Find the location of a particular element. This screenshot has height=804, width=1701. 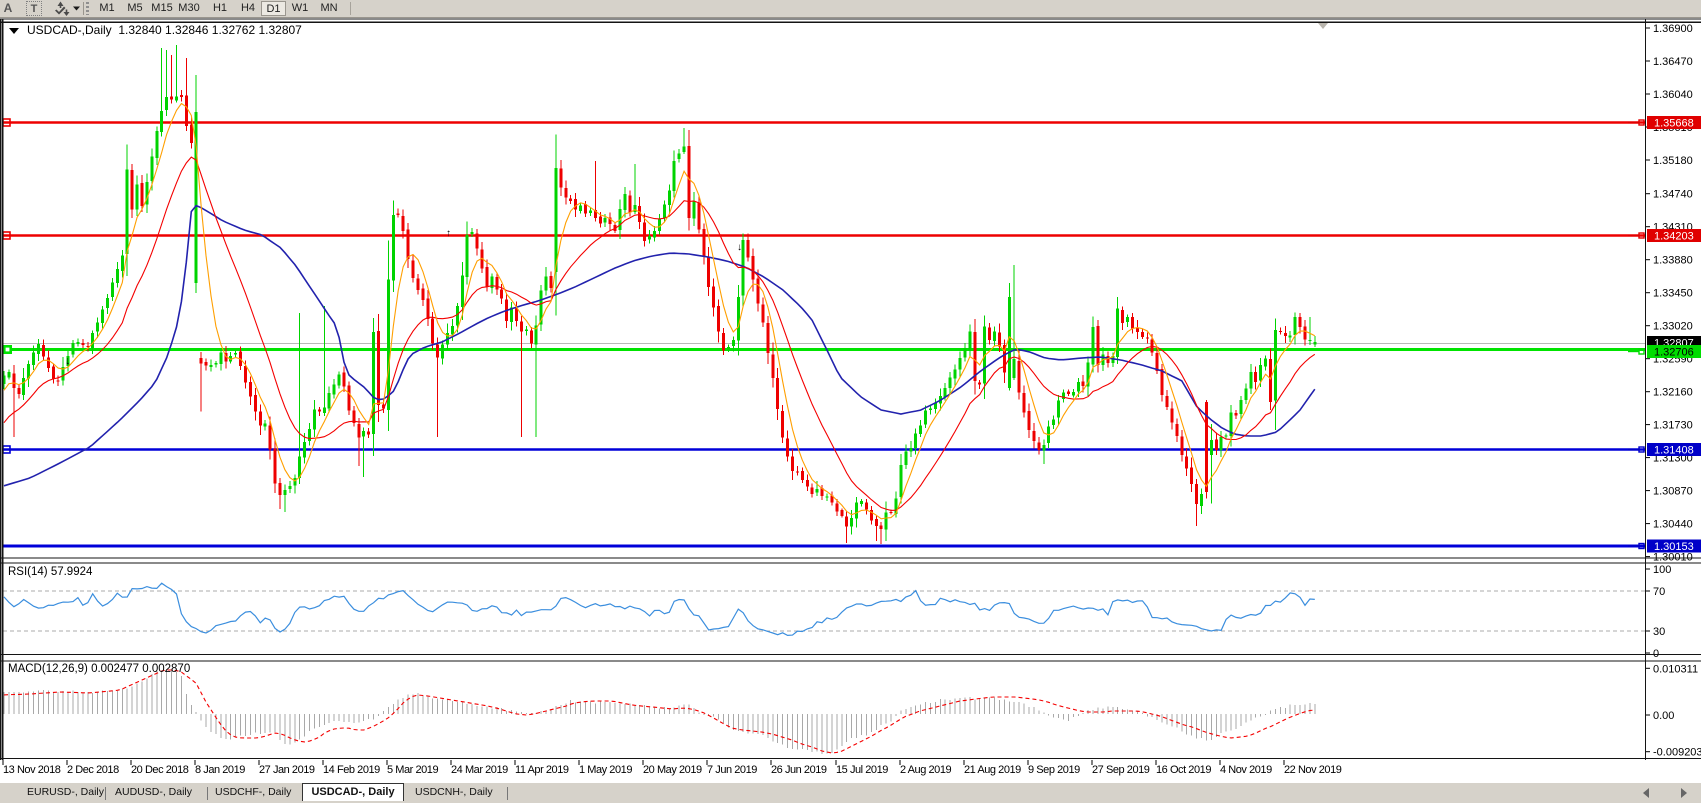

svg-text: 26 Jun 2019 is located at coordinates (799, 770).